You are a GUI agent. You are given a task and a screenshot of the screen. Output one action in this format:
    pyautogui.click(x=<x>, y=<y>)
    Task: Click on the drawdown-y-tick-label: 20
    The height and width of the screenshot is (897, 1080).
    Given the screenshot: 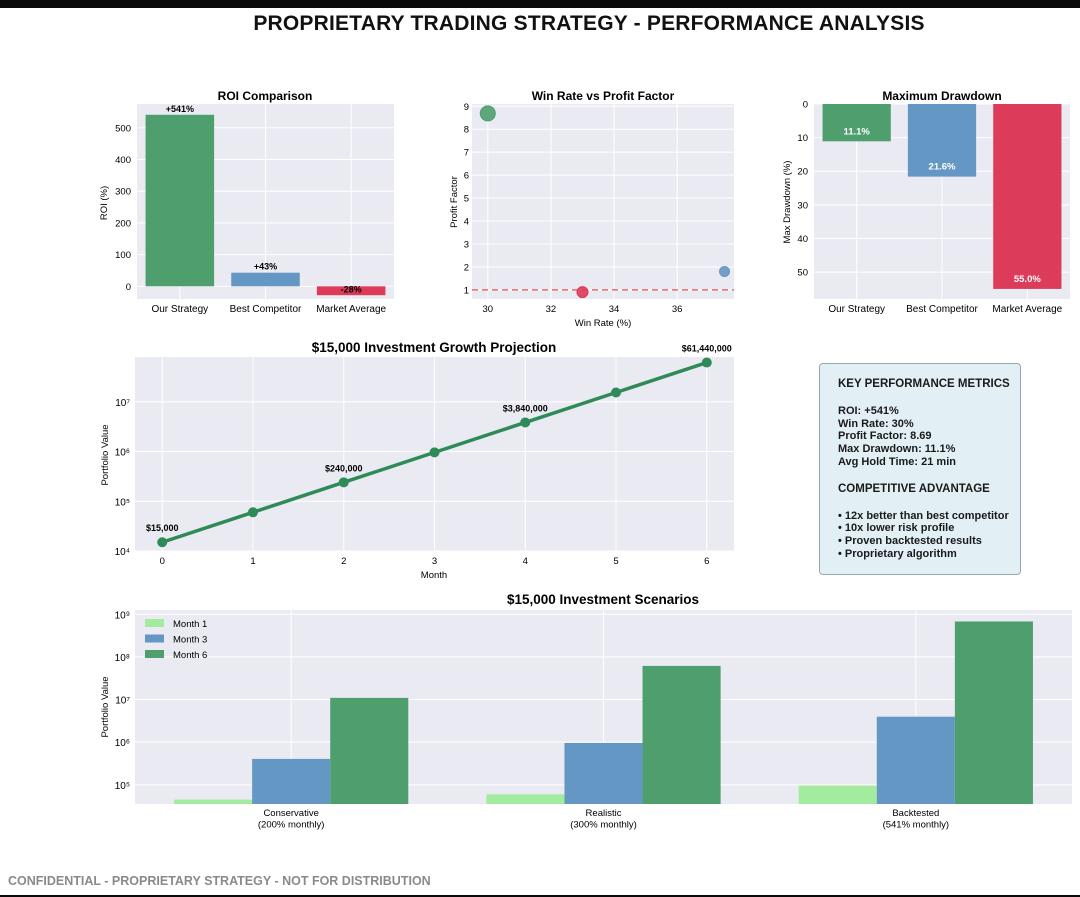 What is the action you would take?
    pyautogui.click(x=802, y=172)
    